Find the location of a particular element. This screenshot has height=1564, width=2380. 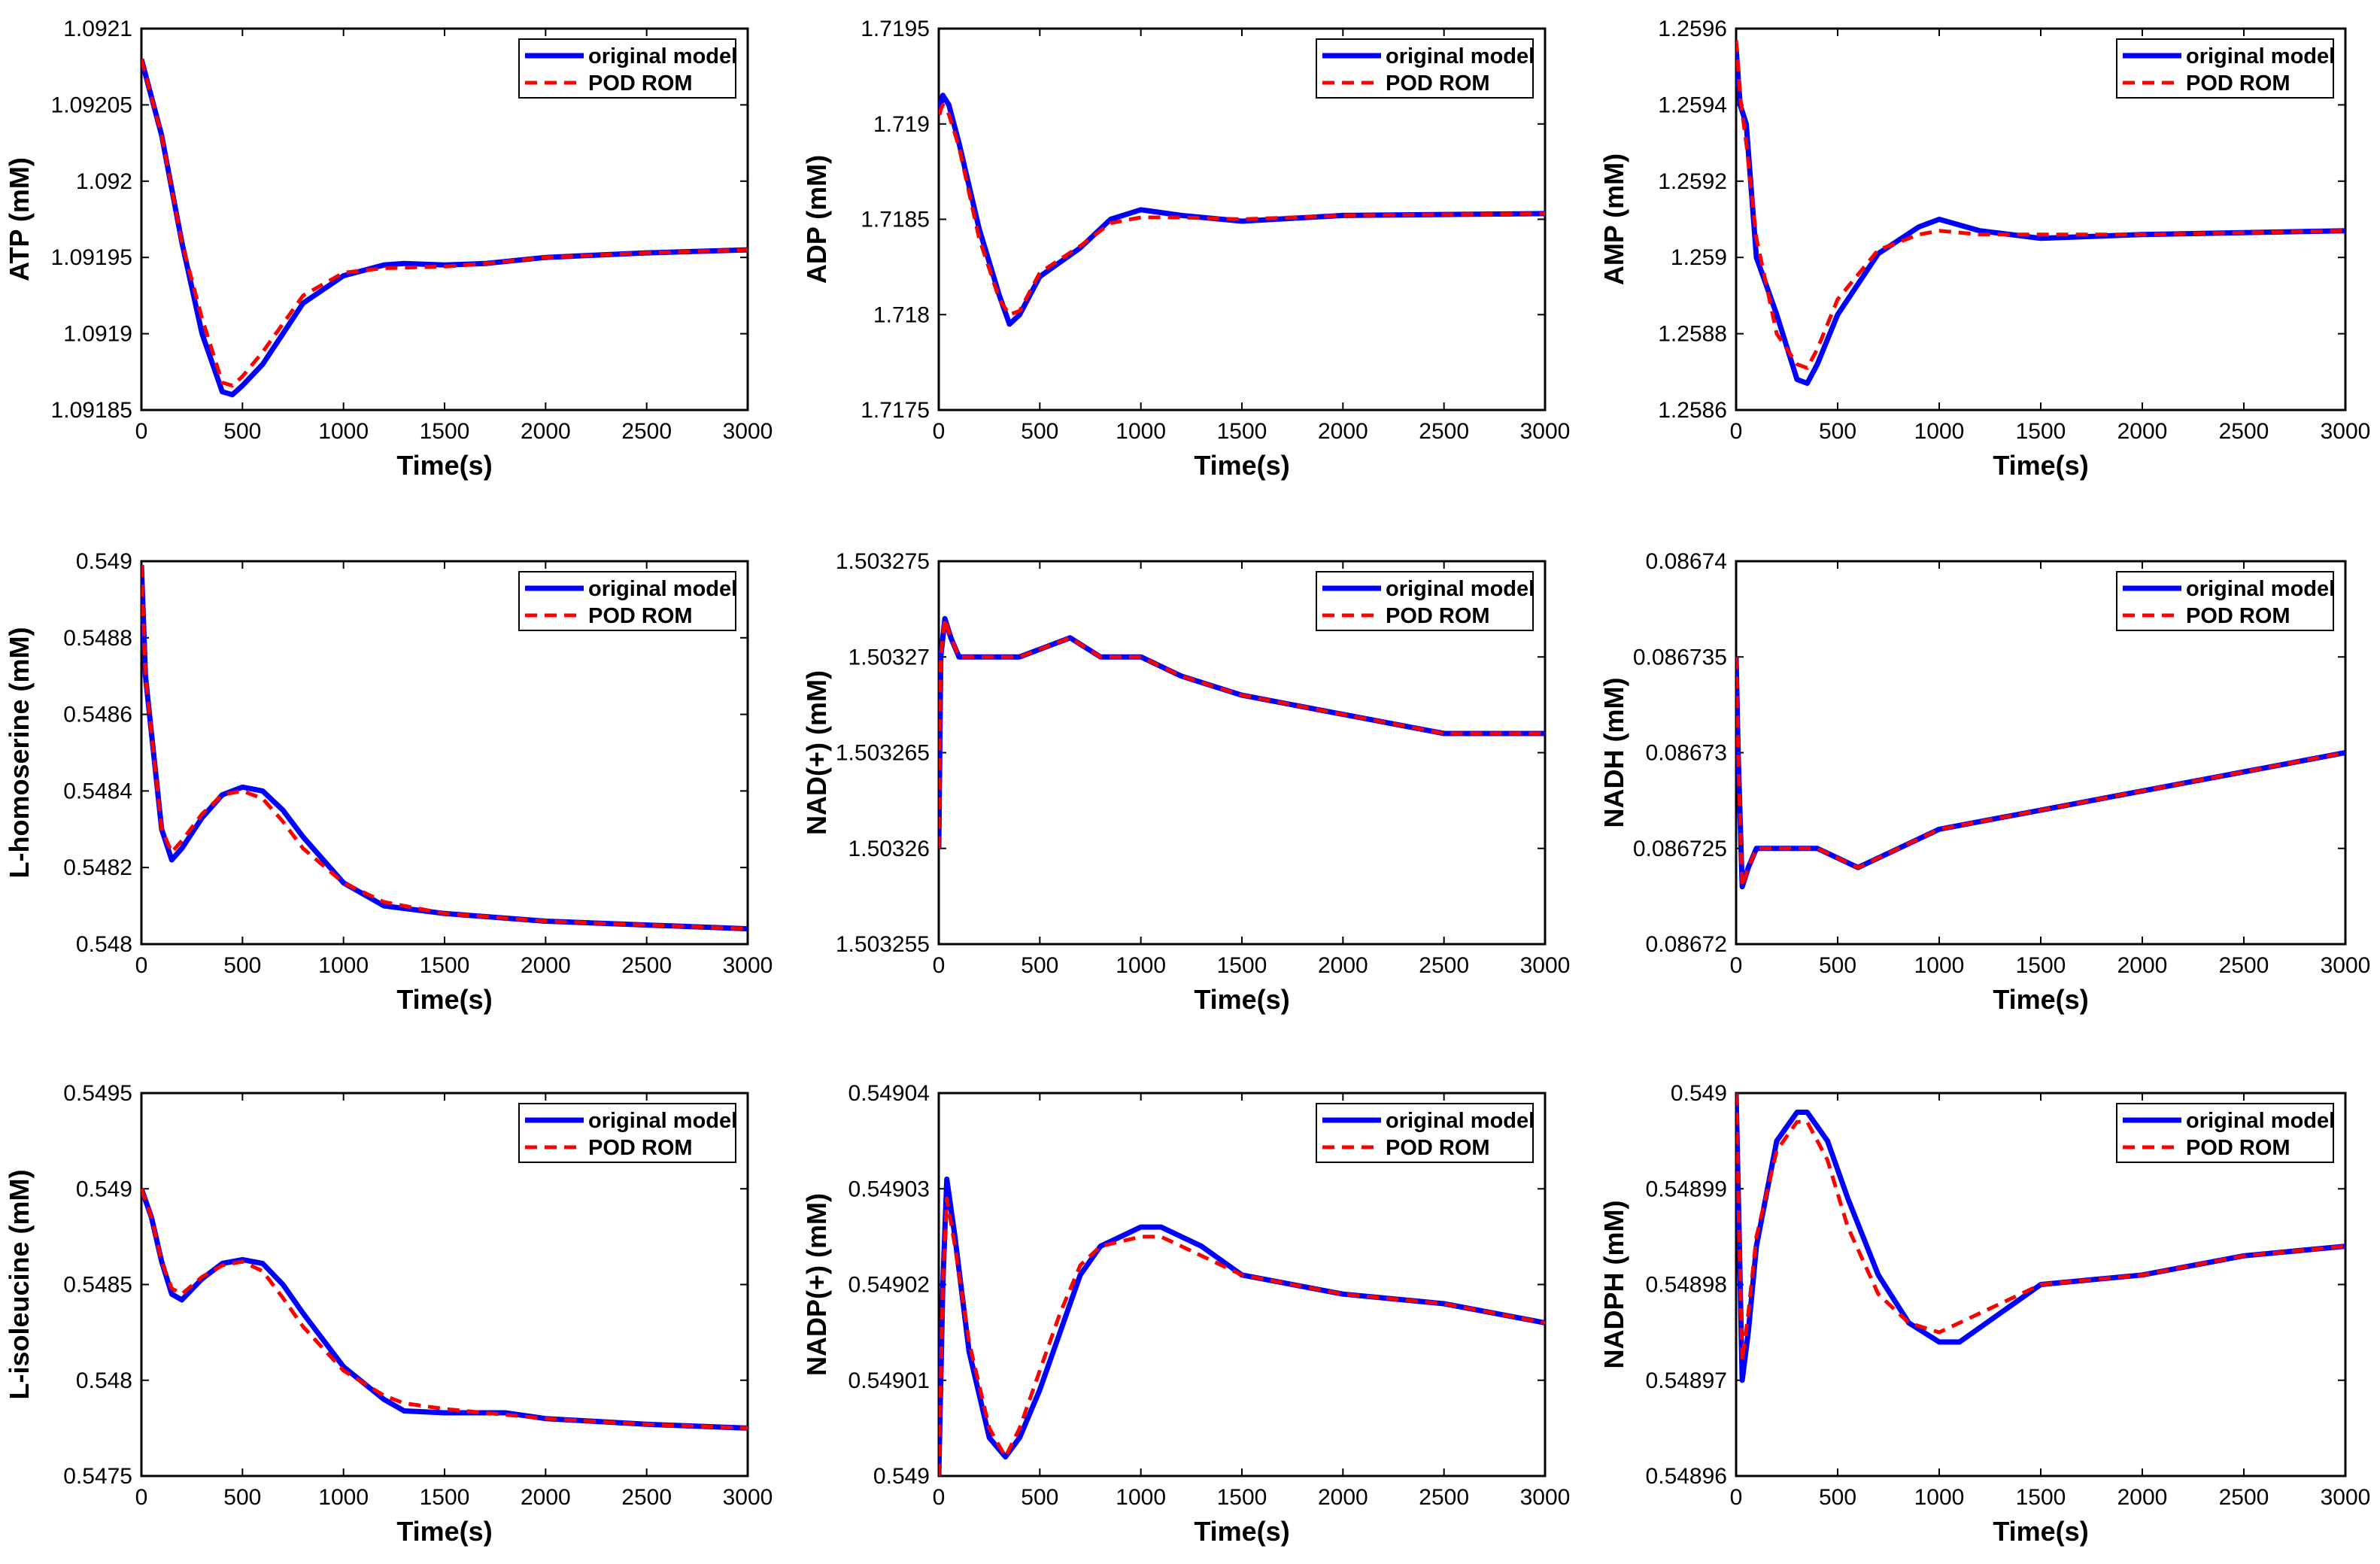

y-tick-label: 1.2596 is located at coordinates (1692, 29).